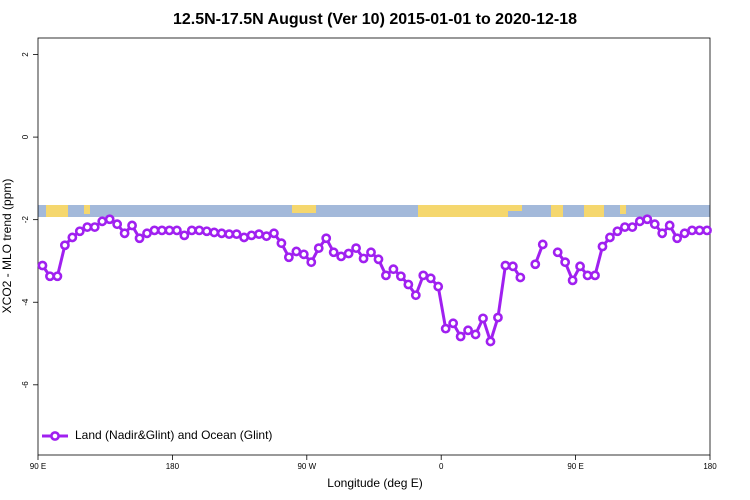 The height and width of the screenshot is (500, 750). What do you see at coordinates (173, 435) in the screenshot?
I see `legend-label: Land (Nadir&Glint) and Ocean (Glint)` at bounding box center [173, 435].